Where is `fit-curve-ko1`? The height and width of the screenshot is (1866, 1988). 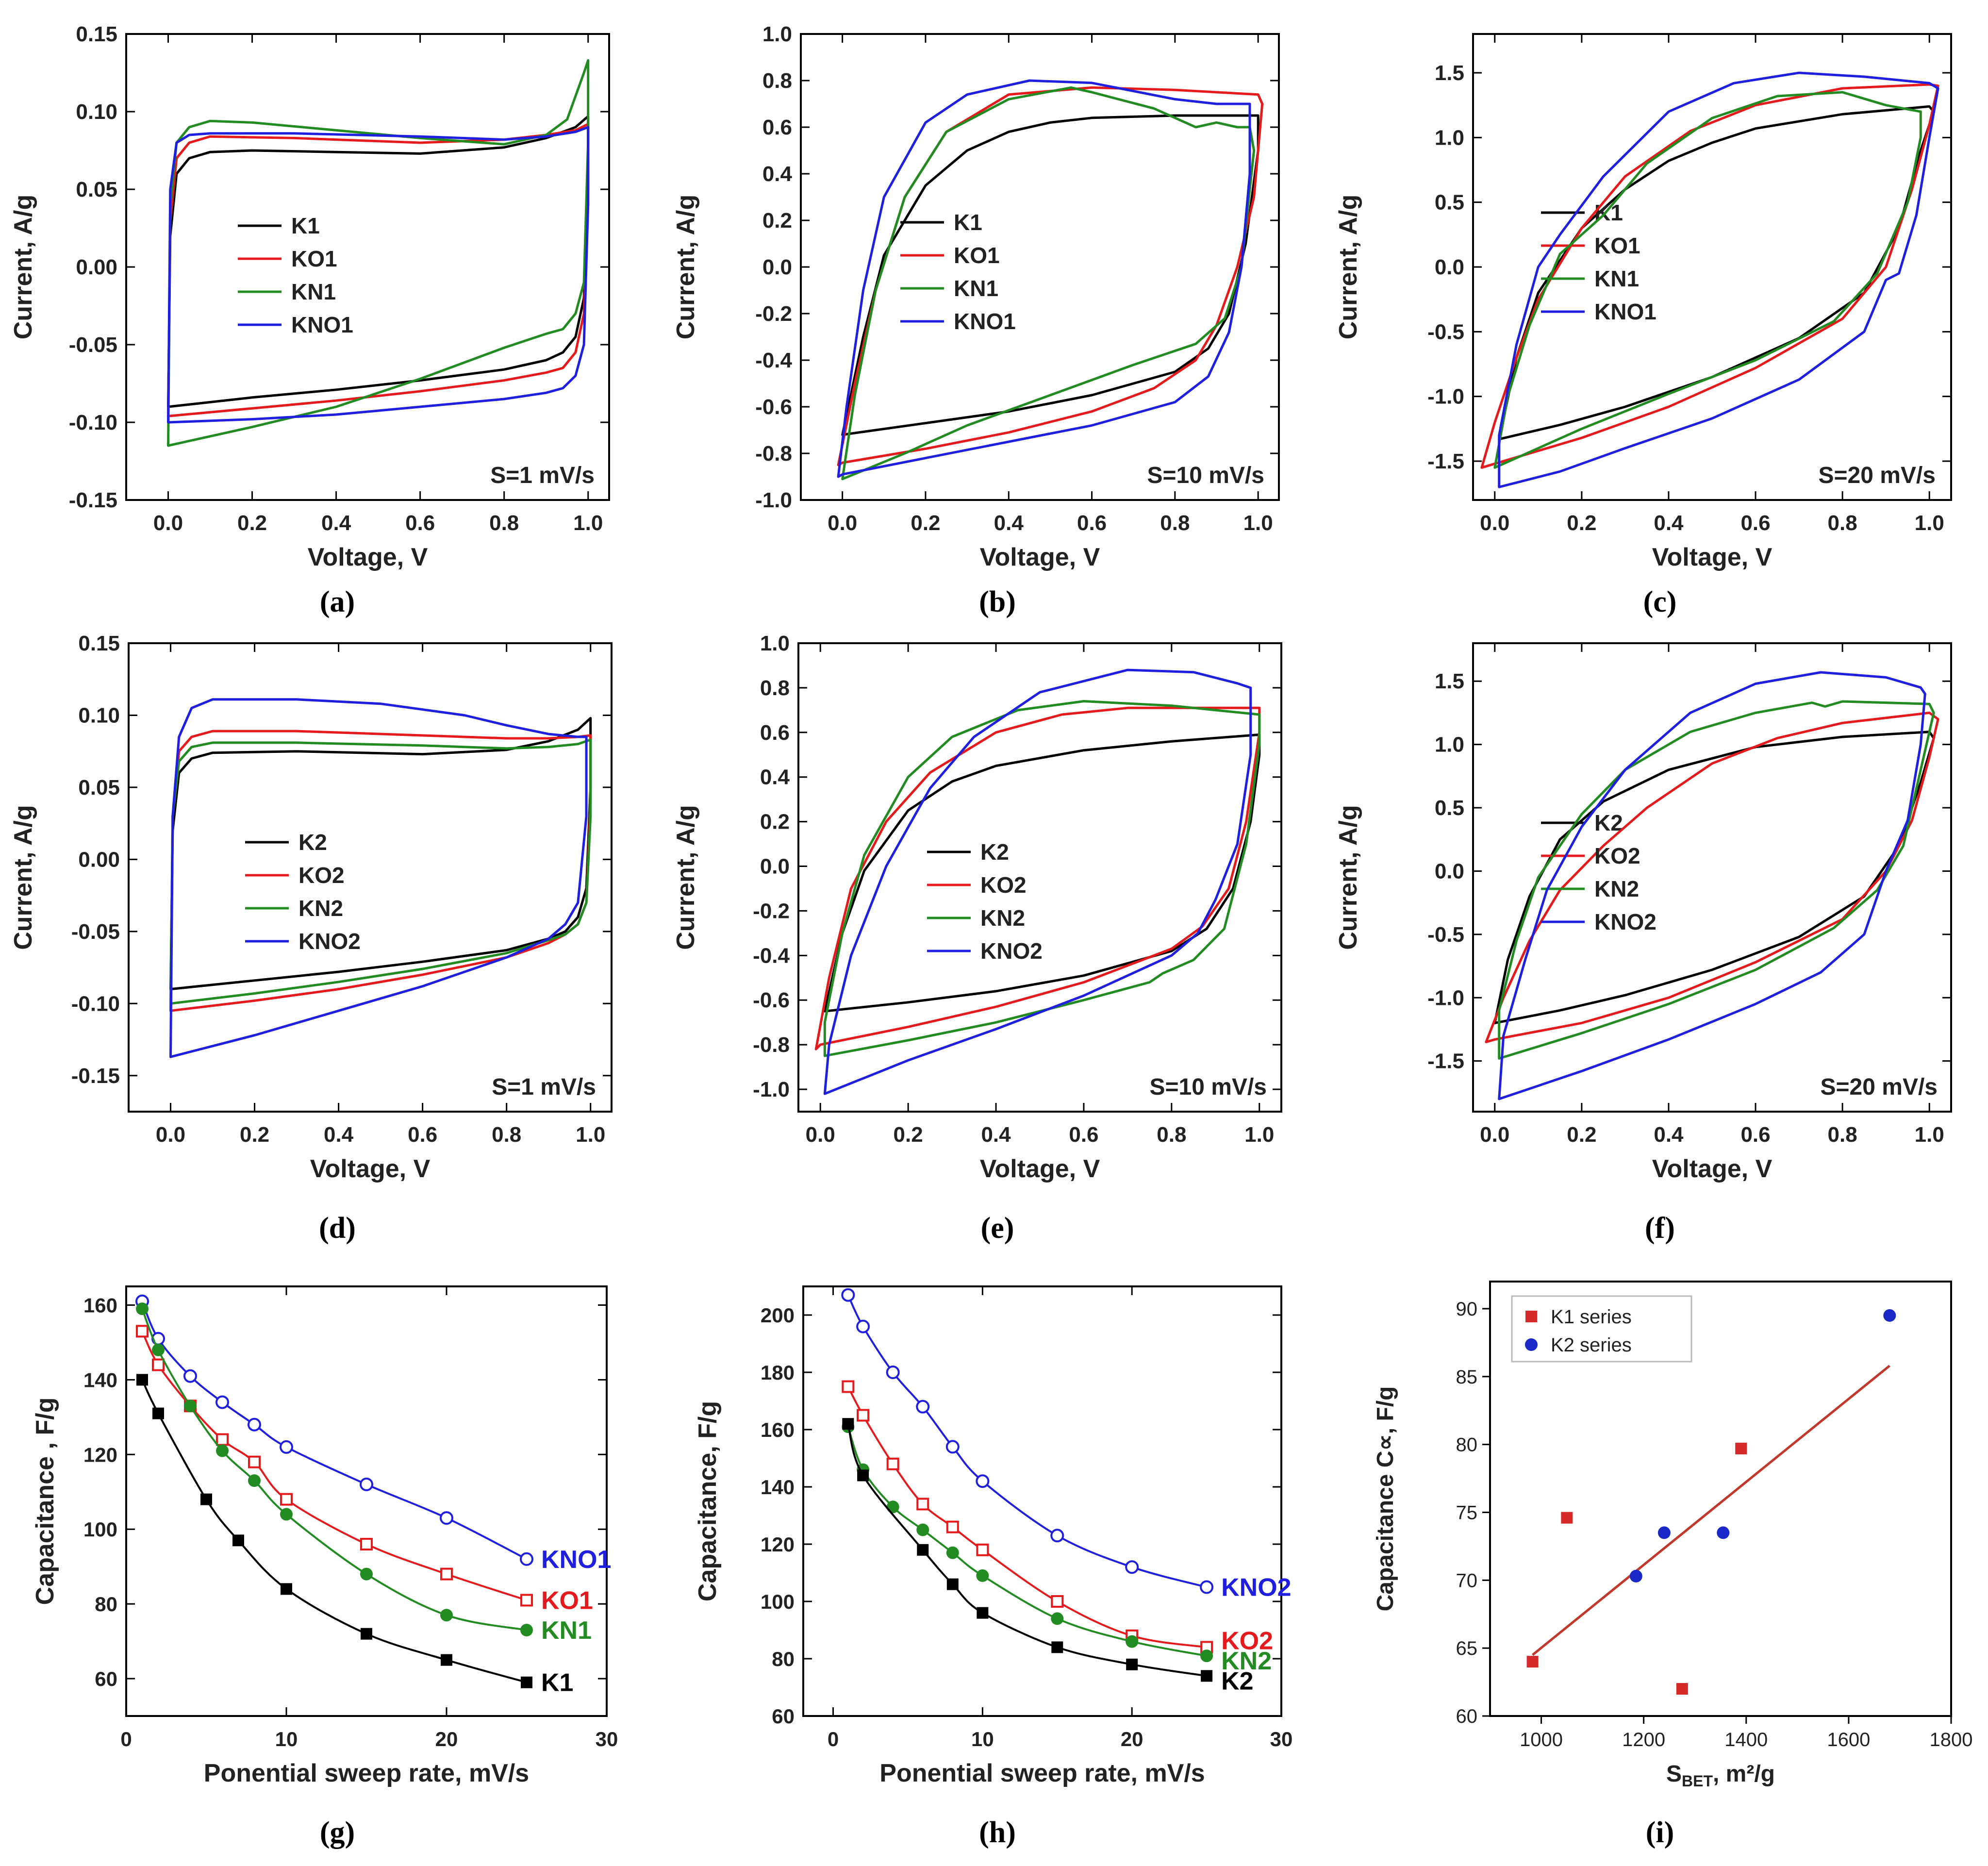 fit-curve-ko1 is located at coordinates (334, 1466).